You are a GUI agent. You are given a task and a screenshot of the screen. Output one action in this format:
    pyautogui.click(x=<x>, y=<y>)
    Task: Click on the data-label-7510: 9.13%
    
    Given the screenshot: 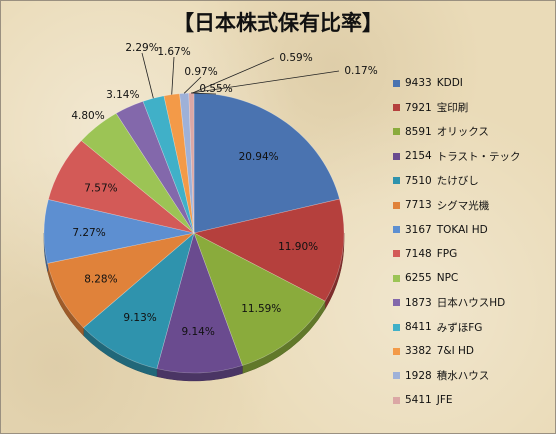 What is the action you would take?
    pyautogui.click(x=139, y=318)
    